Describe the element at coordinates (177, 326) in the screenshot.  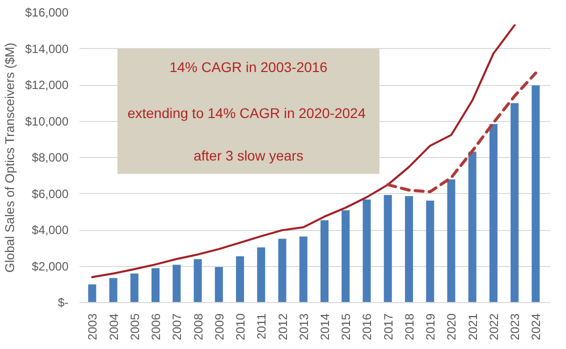
I see `x-tick-label: 2007` at that location.